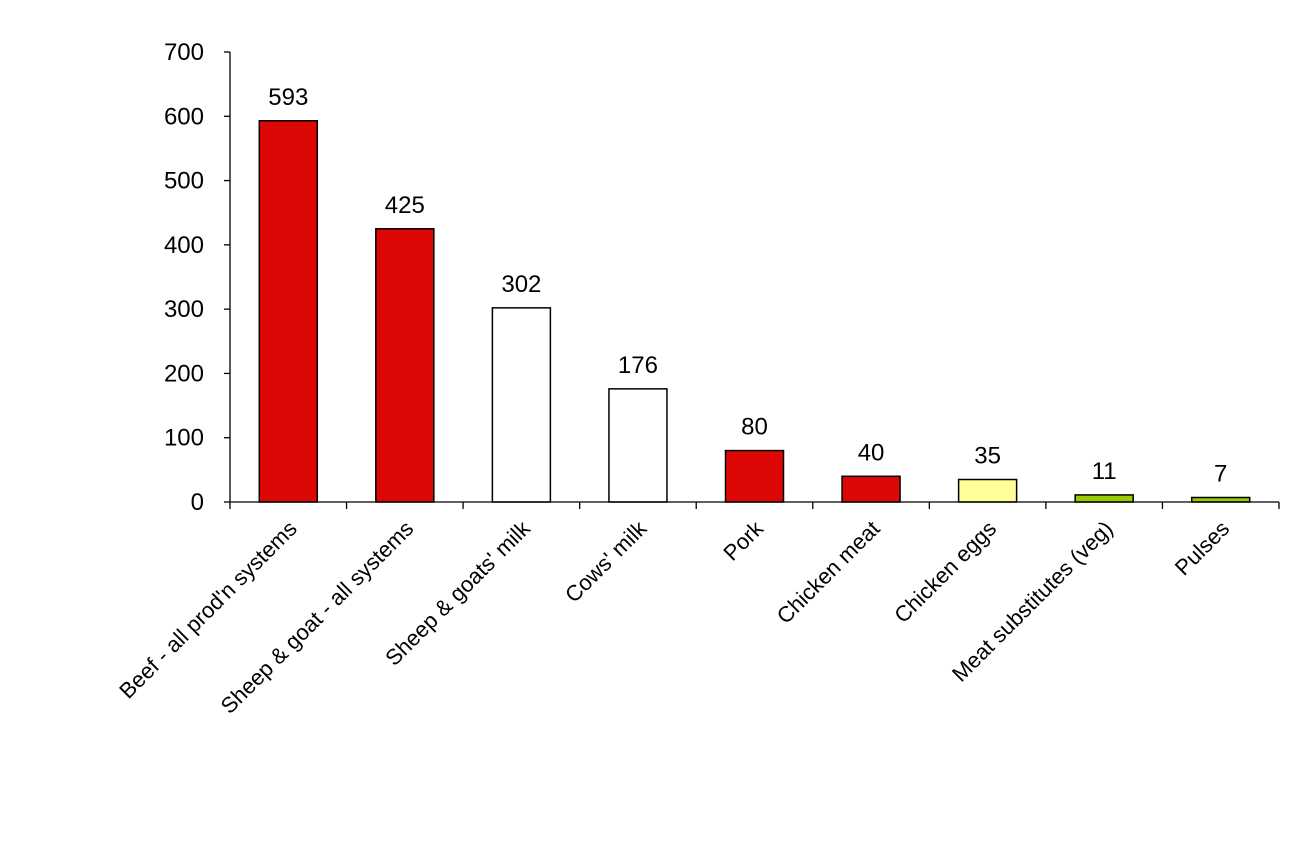 The width and height of the screenshot is (1303, 850). What do you see at coordinates (184, 438) in the screenshot?
I see `y-tick-label: 100` at bounding box center [184, 438].